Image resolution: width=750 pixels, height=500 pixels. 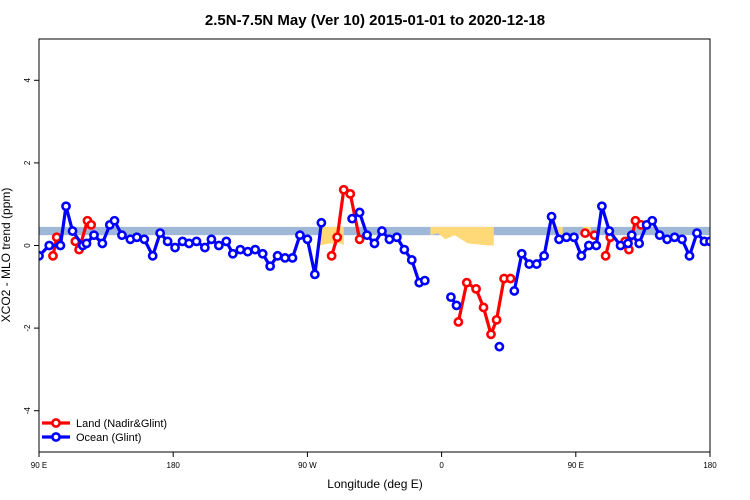 What do you see at coordinates (27, 411) in the screenshot?
I see `y-tick-label: -4` at bounding box center [27, 411].